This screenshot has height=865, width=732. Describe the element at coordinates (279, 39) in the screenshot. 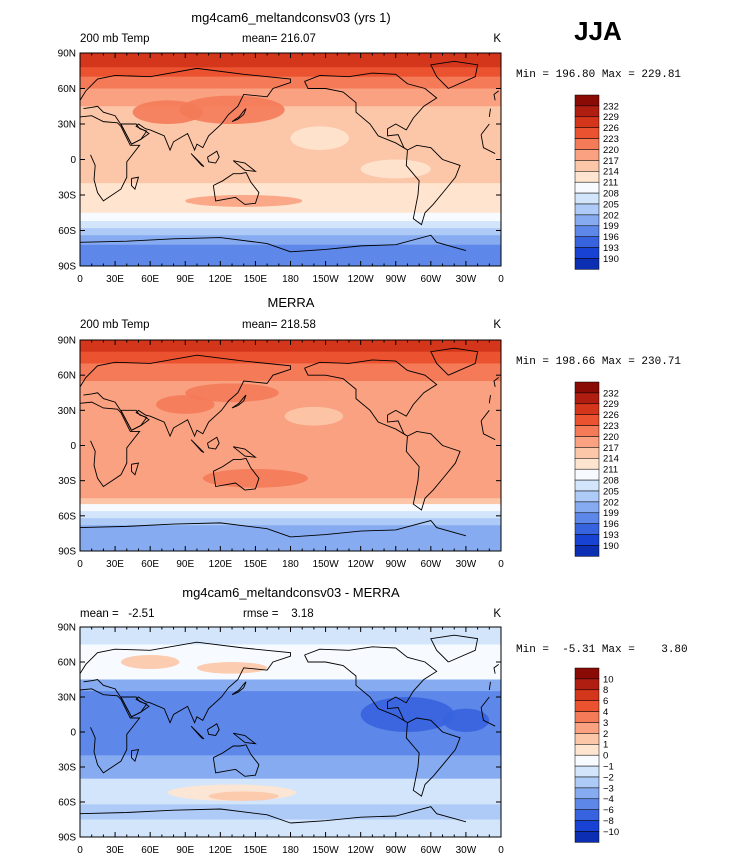

I see `panel-model-mean-label: mean= 216.07` at that location.